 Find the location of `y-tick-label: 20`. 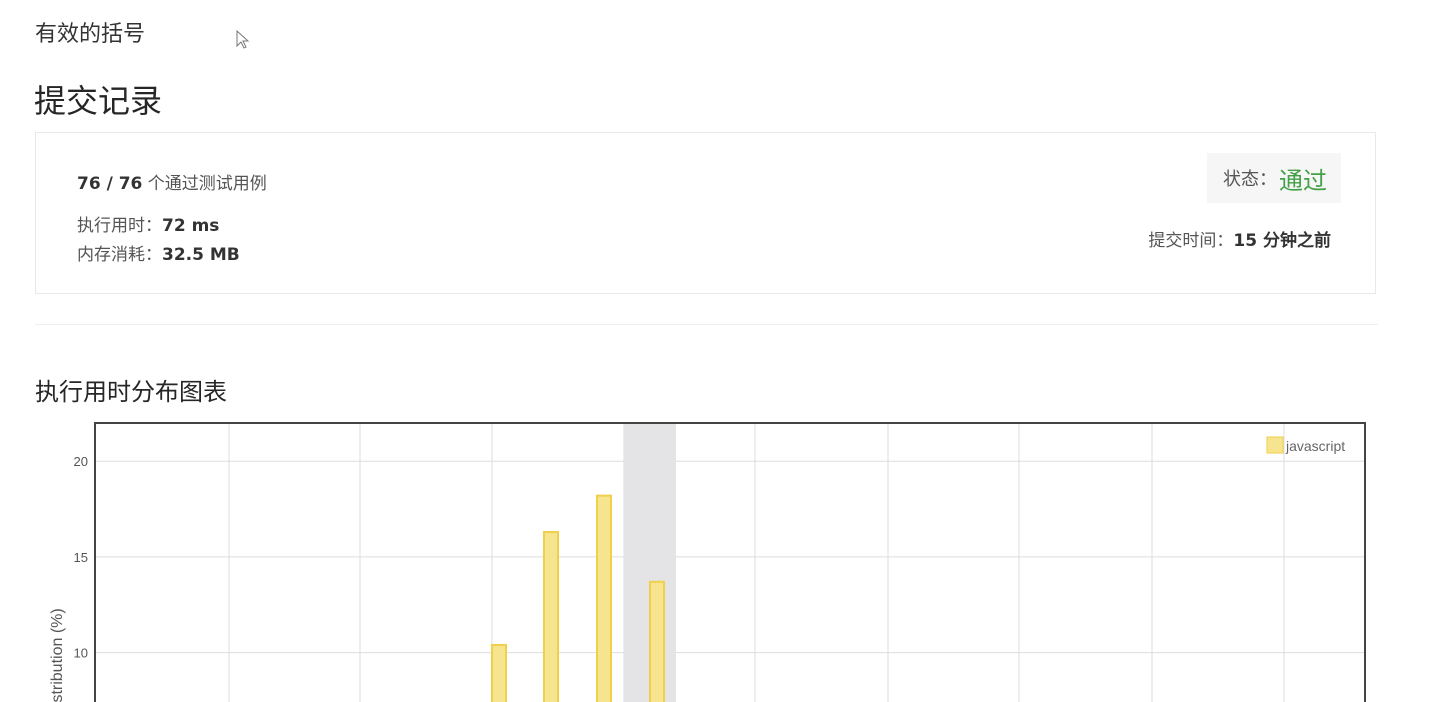

y-tick-label: 20 is located at coordinates (81, 461).